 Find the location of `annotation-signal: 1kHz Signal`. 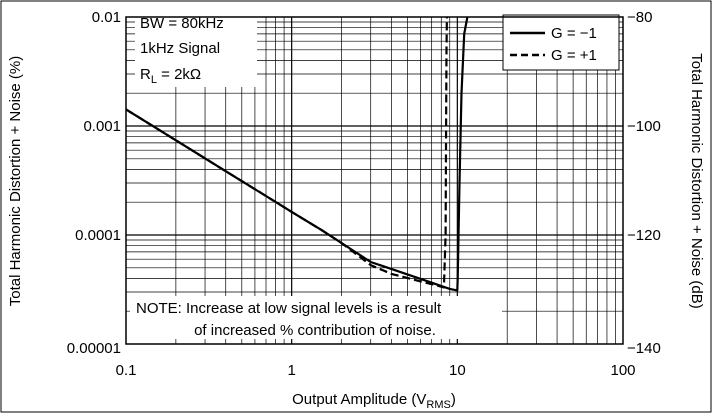

annotation-signal: 1kHz Signal is located at coordinates (180, 48).